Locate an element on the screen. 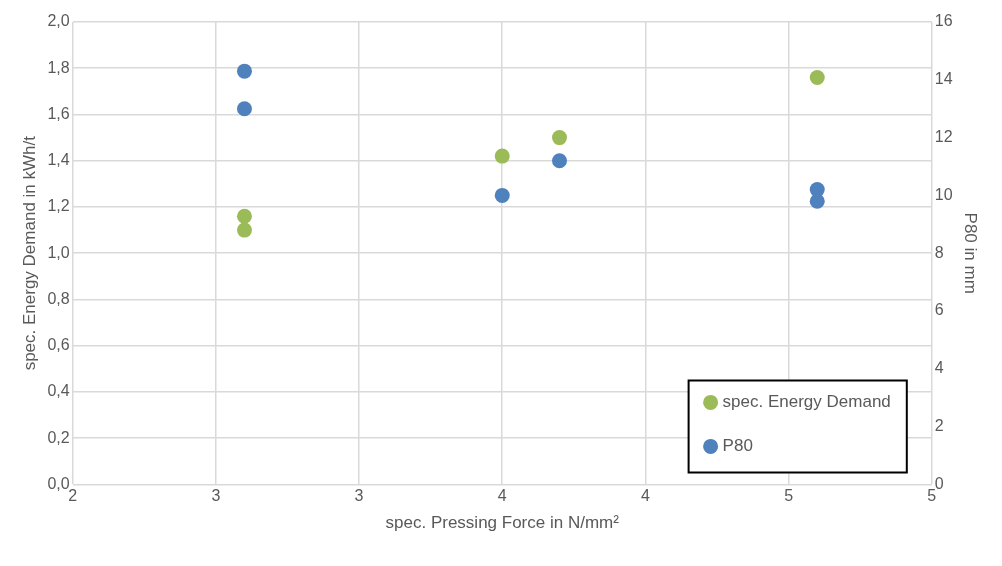  y-tick-label: 1,8 is located at coordinates (58, 67).